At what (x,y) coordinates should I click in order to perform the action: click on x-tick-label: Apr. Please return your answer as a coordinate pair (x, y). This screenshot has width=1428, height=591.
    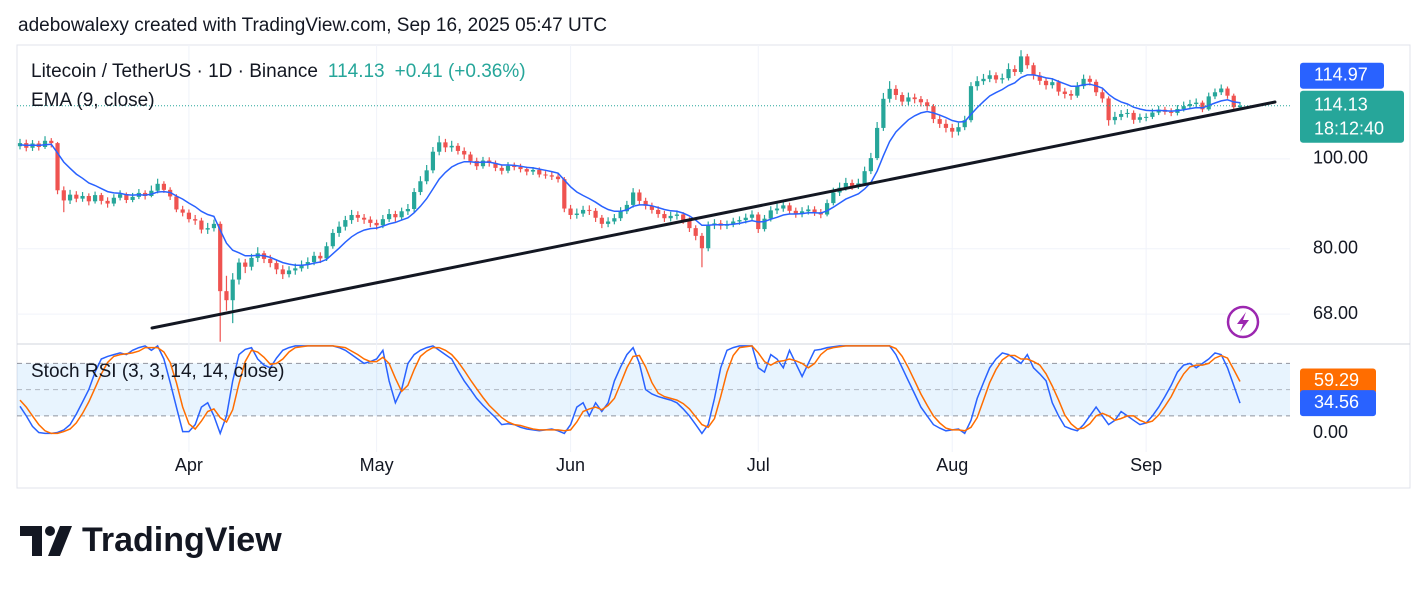
    Looking at the image, I should click on (189, 465).